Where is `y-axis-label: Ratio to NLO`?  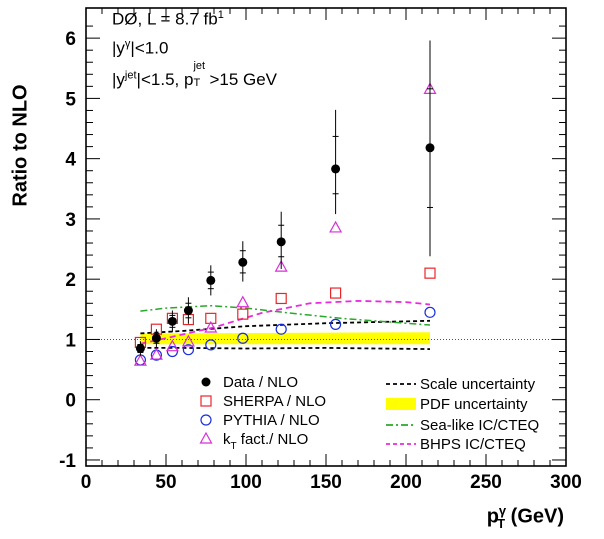
y-axis-label: Ratio to NLO is located at coordinates (20, 145).